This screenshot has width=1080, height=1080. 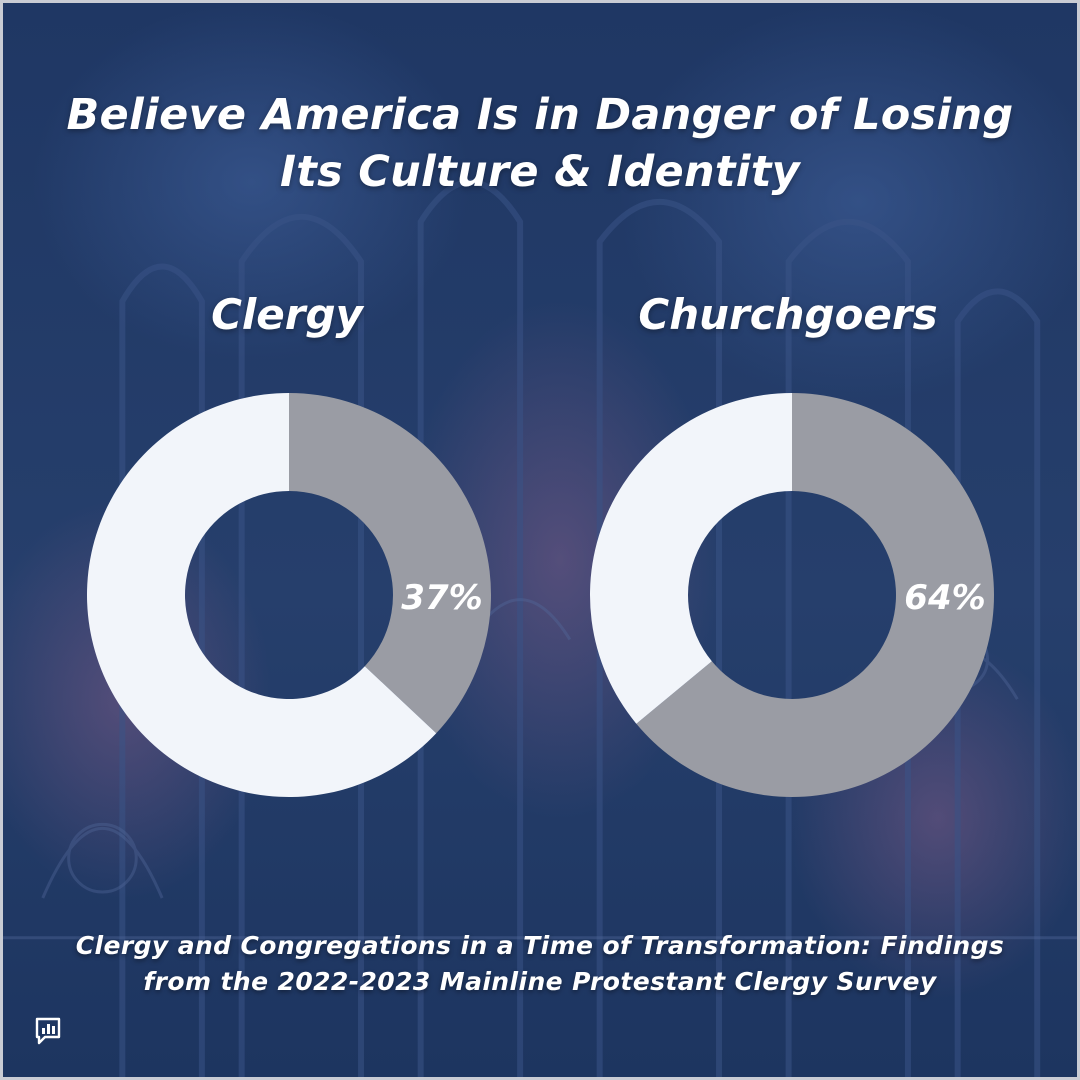 I want to click on clergy-donut-chart: 37%, so click(x=288, y=595).